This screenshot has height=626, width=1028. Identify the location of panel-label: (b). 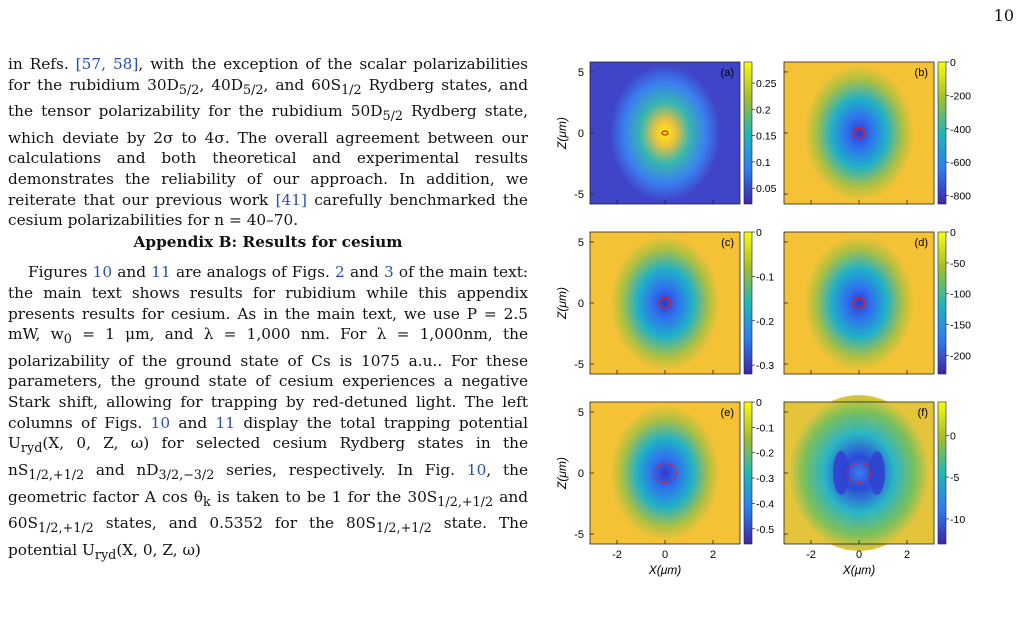
(921, 73).